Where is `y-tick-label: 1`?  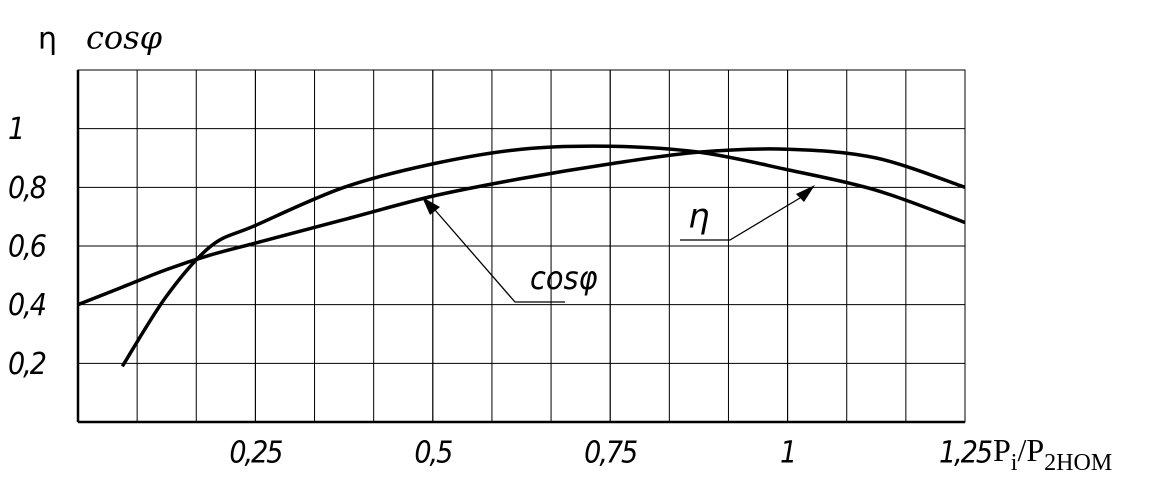 y-tick-label: 1 is located at coordinates (15, 129).